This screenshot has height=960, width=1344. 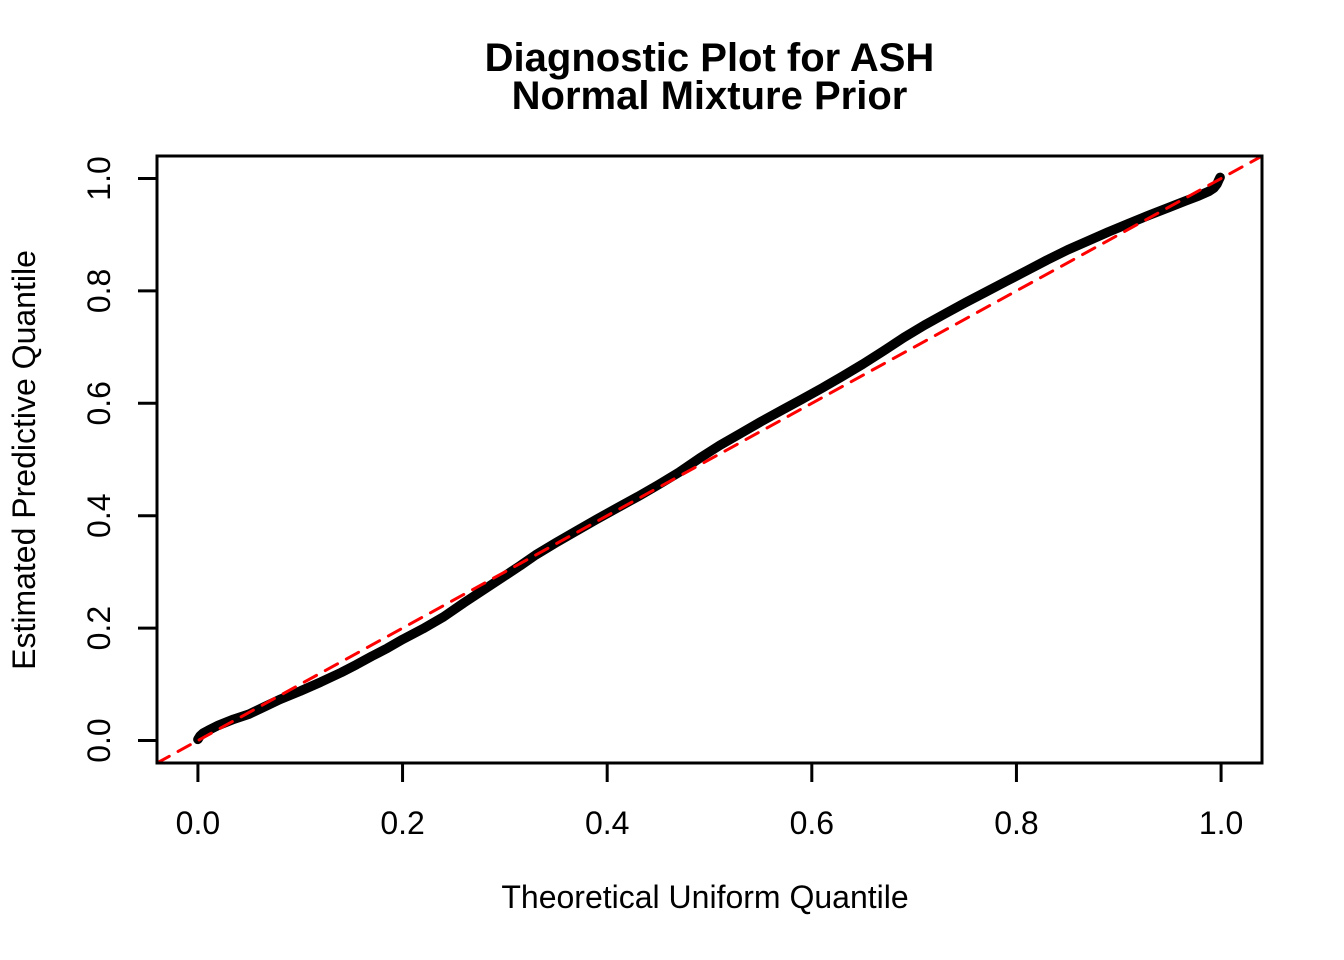 I want to click on y-tick-label: 0.8, so click(x=99, y=291).